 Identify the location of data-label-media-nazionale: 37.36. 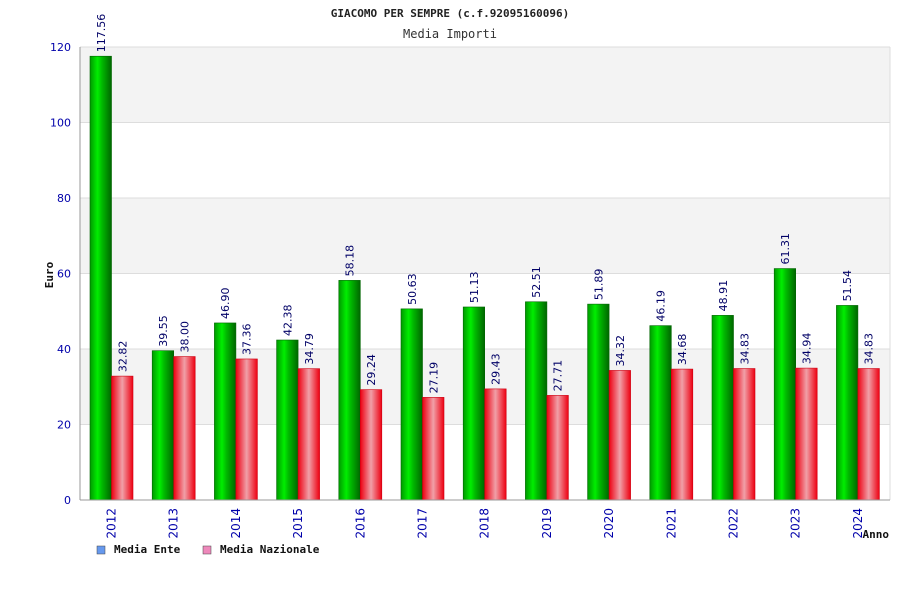
(247, 339).